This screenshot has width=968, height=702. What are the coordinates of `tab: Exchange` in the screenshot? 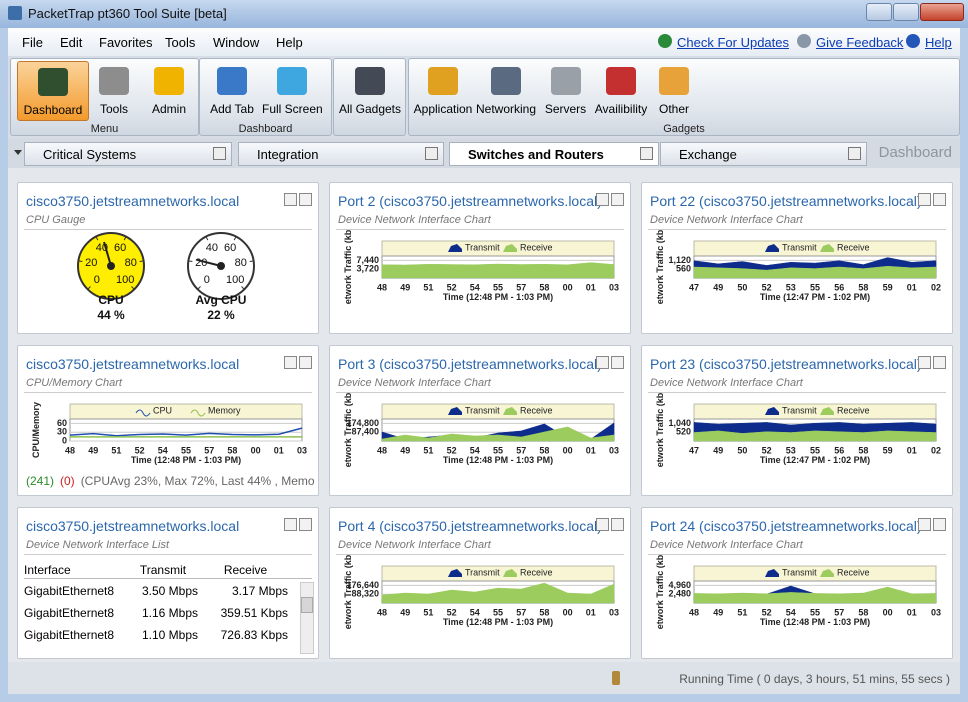 It's located at (763, 154).